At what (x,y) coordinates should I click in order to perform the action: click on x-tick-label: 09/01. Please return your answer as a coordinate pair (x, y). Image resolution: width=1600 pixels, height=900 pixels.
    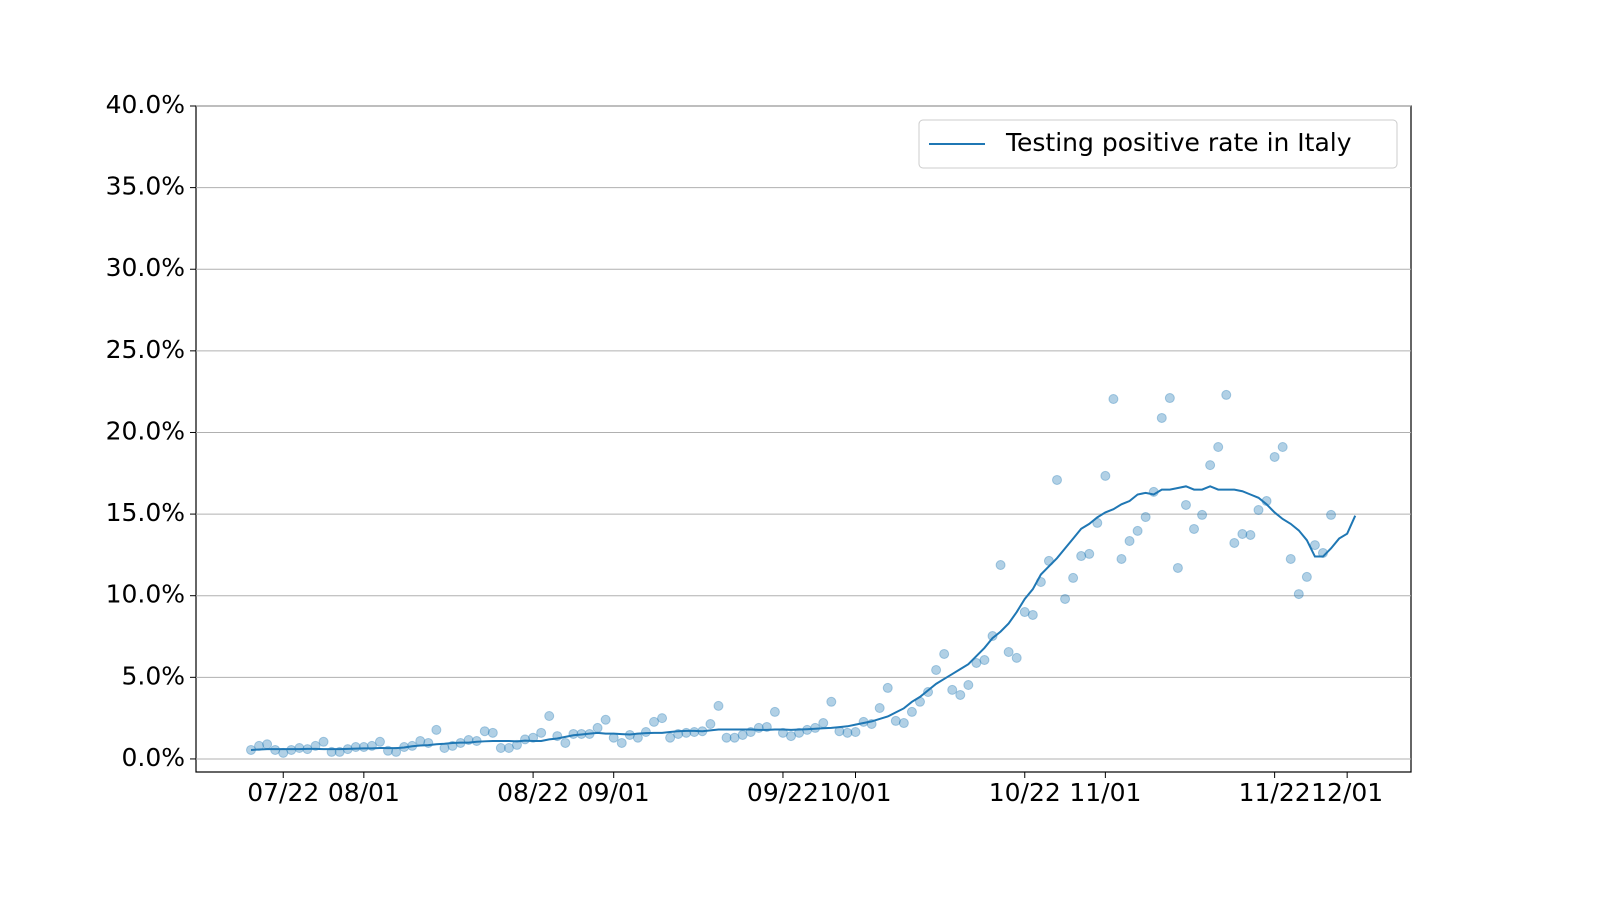
    Looking at the image, I should click on (614, 792).